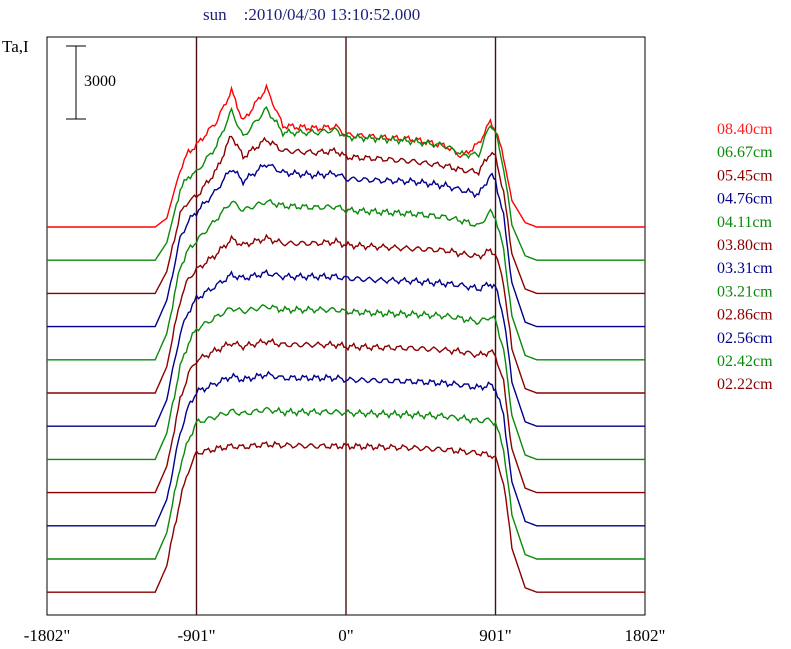 Image resolution: width=791 pixels, height=649 pixels. I want to click on x-axis-ticks: -1802" -901" 0" 901" 1802", so click(345, 635).